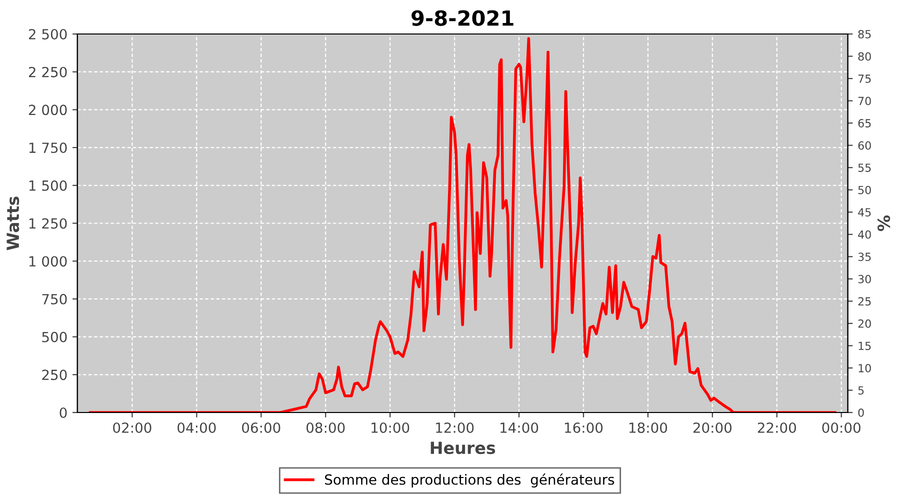 This screenshot has width=900, height=500. What do you see at coordinates (13, 223) in the screenshot?
I see `y-axis-title: Watts` at bounding box center [13, 223].